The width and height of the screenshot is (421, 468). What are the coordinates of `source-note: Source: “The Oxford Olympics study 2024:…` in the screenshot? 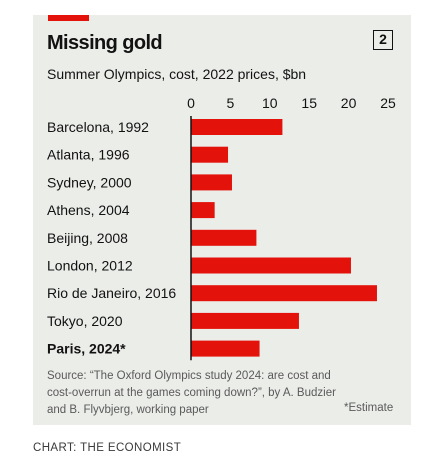 It's located at (191, 393).